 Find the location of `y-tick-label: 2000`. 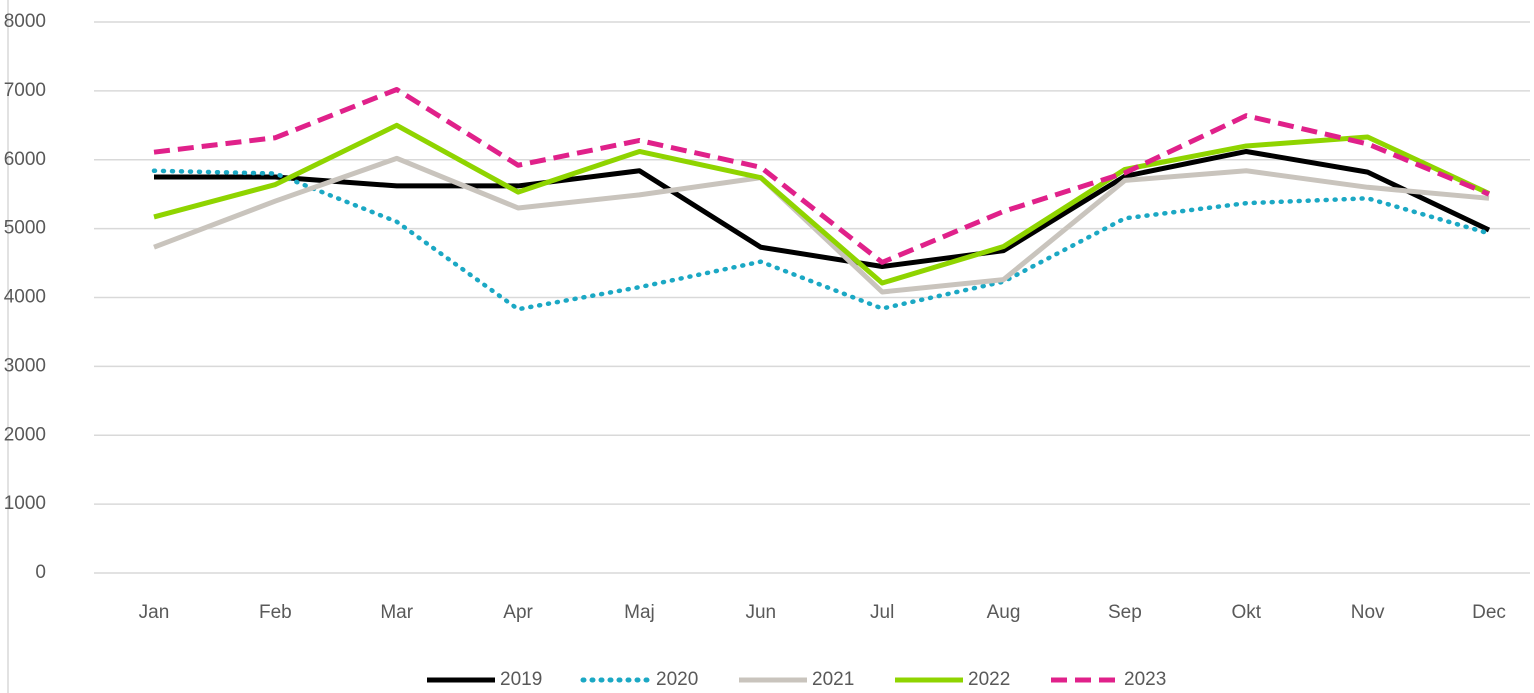

y-tick-label: 2000 is located at coordinates (25, 434).